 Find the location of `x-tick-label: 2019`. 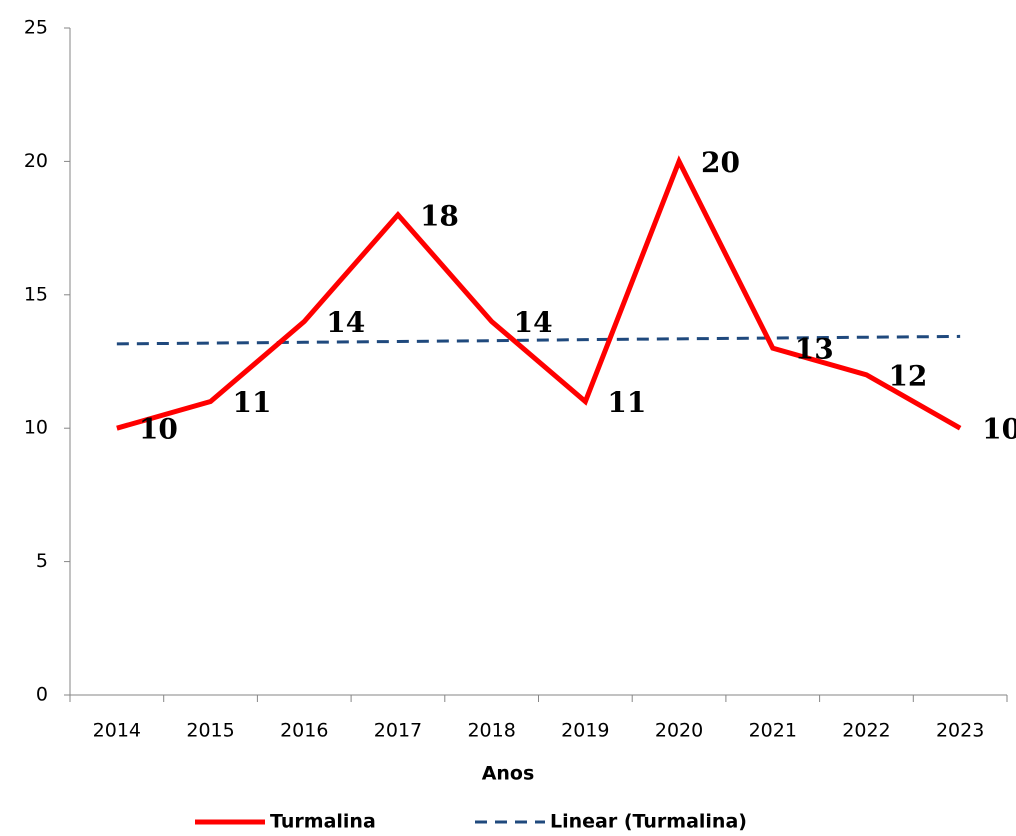

x-tick-label: 2019 is located at coordinates (585, 731).